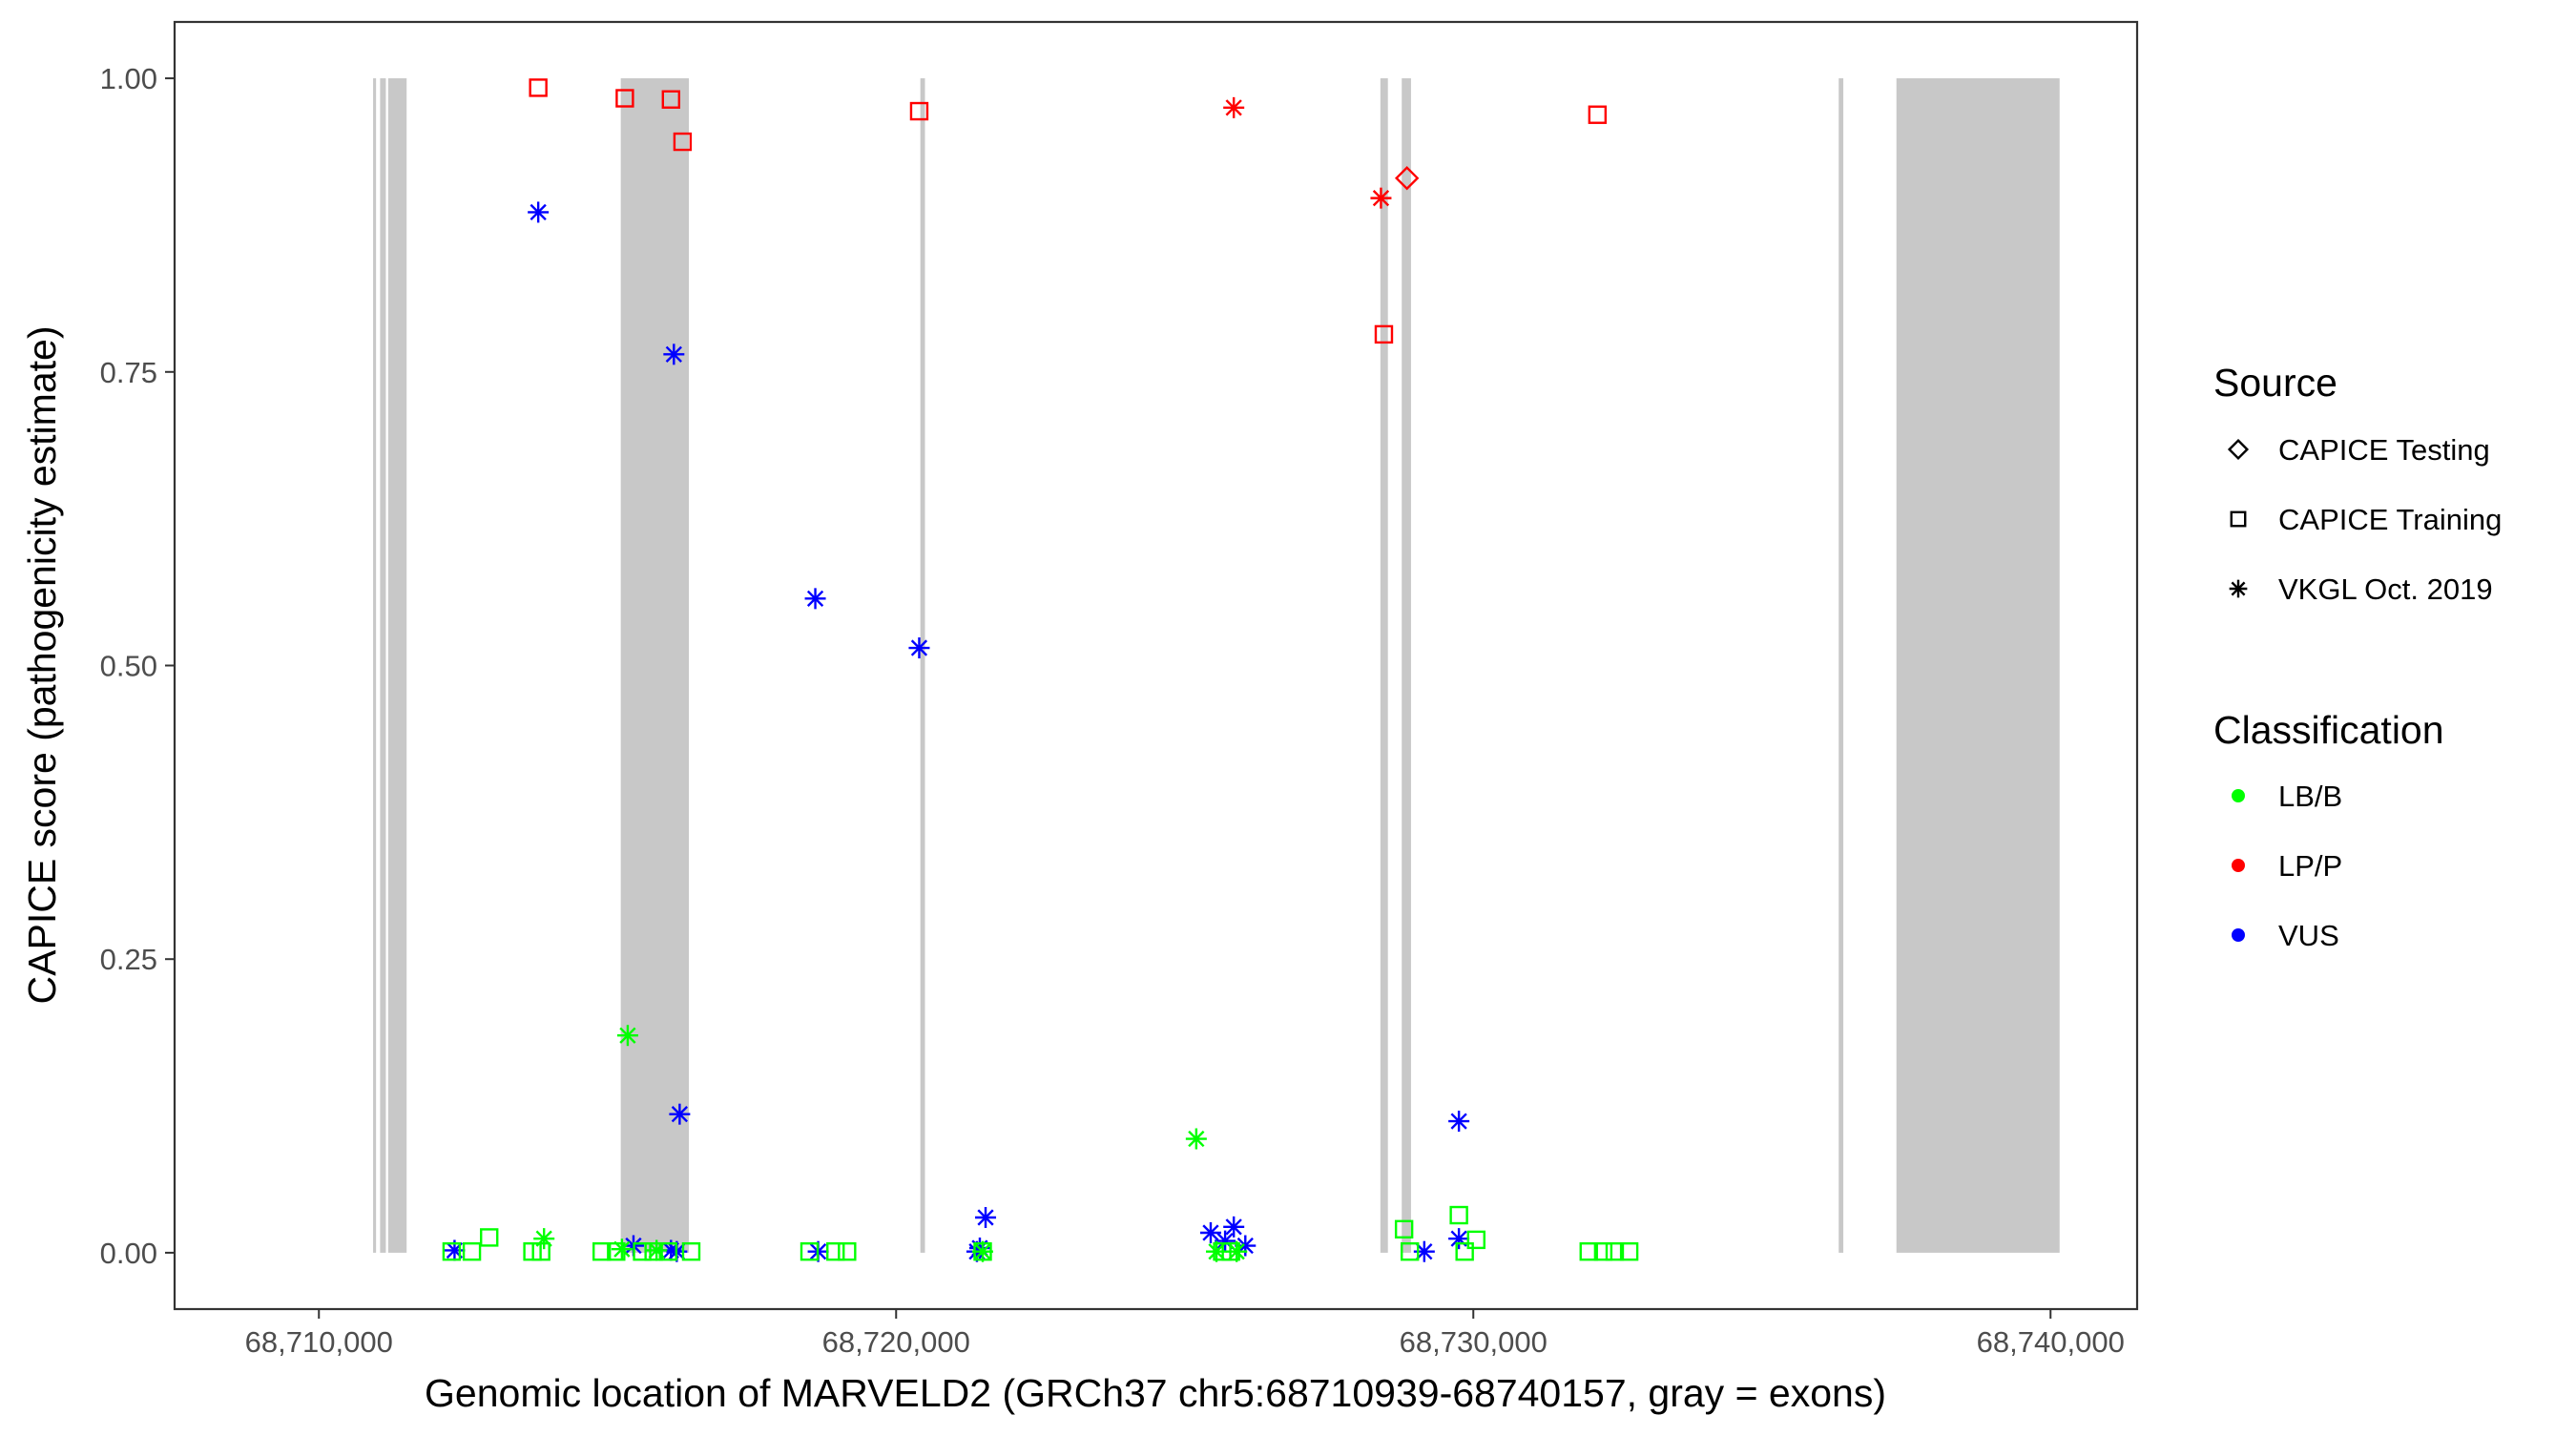 Image resolution: width=2576 pixels, height=1436 pixels. What do you see at coordinates (42, 665) in the screenshot?
I see `y-axis-title: CAPICE score (pathogenicity estimate)` at bounding box center [42, 665].